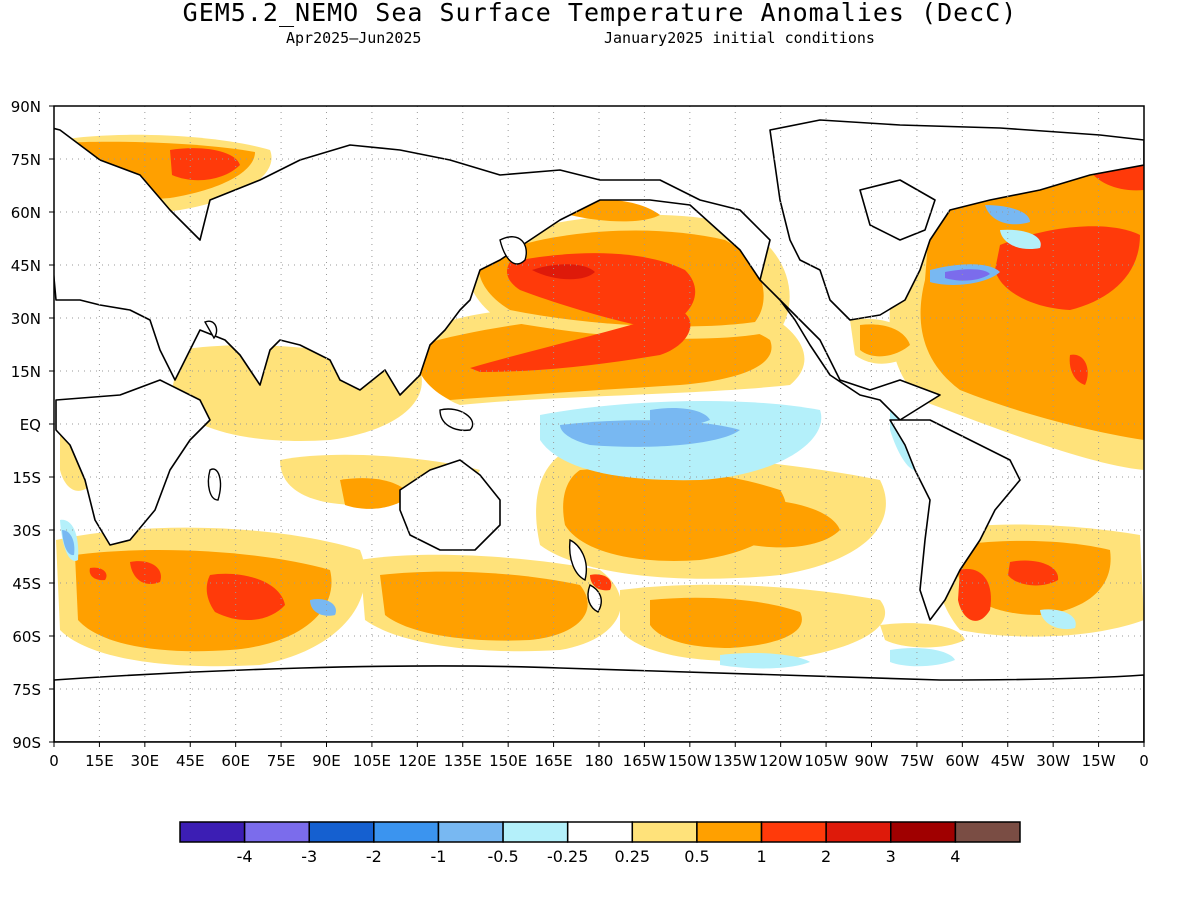 This screenshot has width=1200, height=900. What do you see at coordinates (463, 761) in the screenshot?
I see `lon-tick-label: 135E` at bounding box center [463, 761].